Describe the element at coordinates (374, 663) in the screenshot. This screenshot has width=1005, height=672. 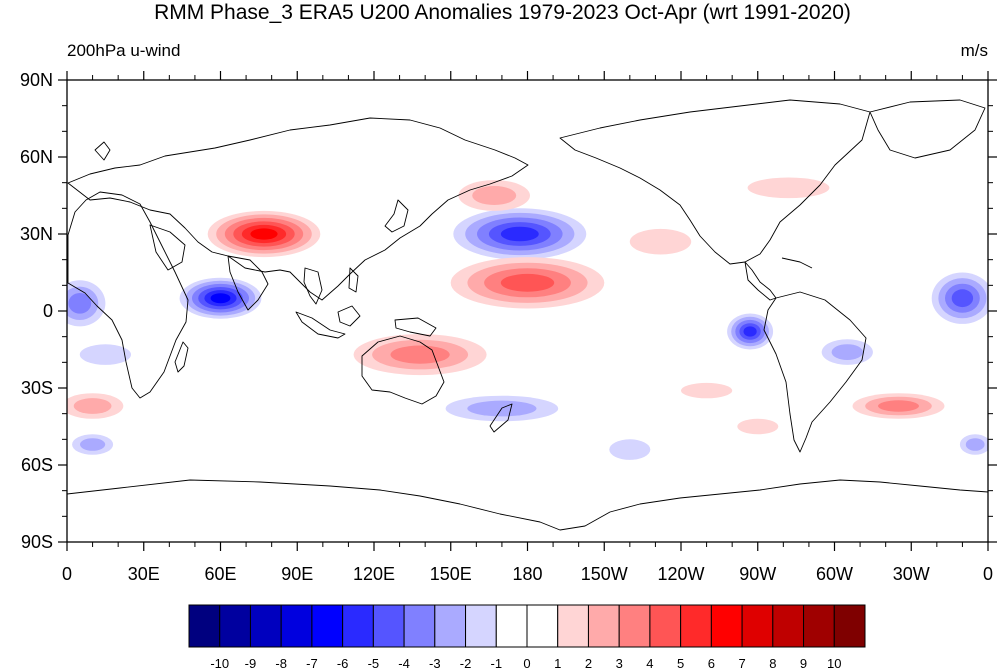
I see `colorbar-label: -5` at that location.